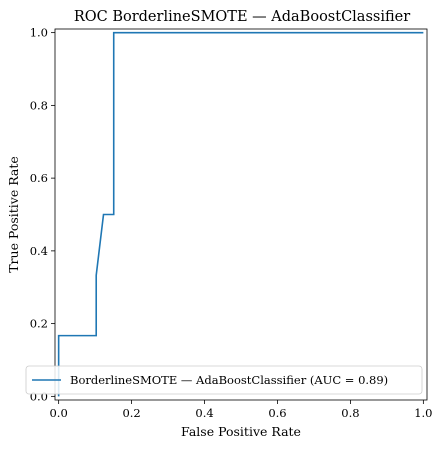  Describe the element at coordinates (350, 413) in the screenshot. I see `x-tick-label: 0.8` at that location.